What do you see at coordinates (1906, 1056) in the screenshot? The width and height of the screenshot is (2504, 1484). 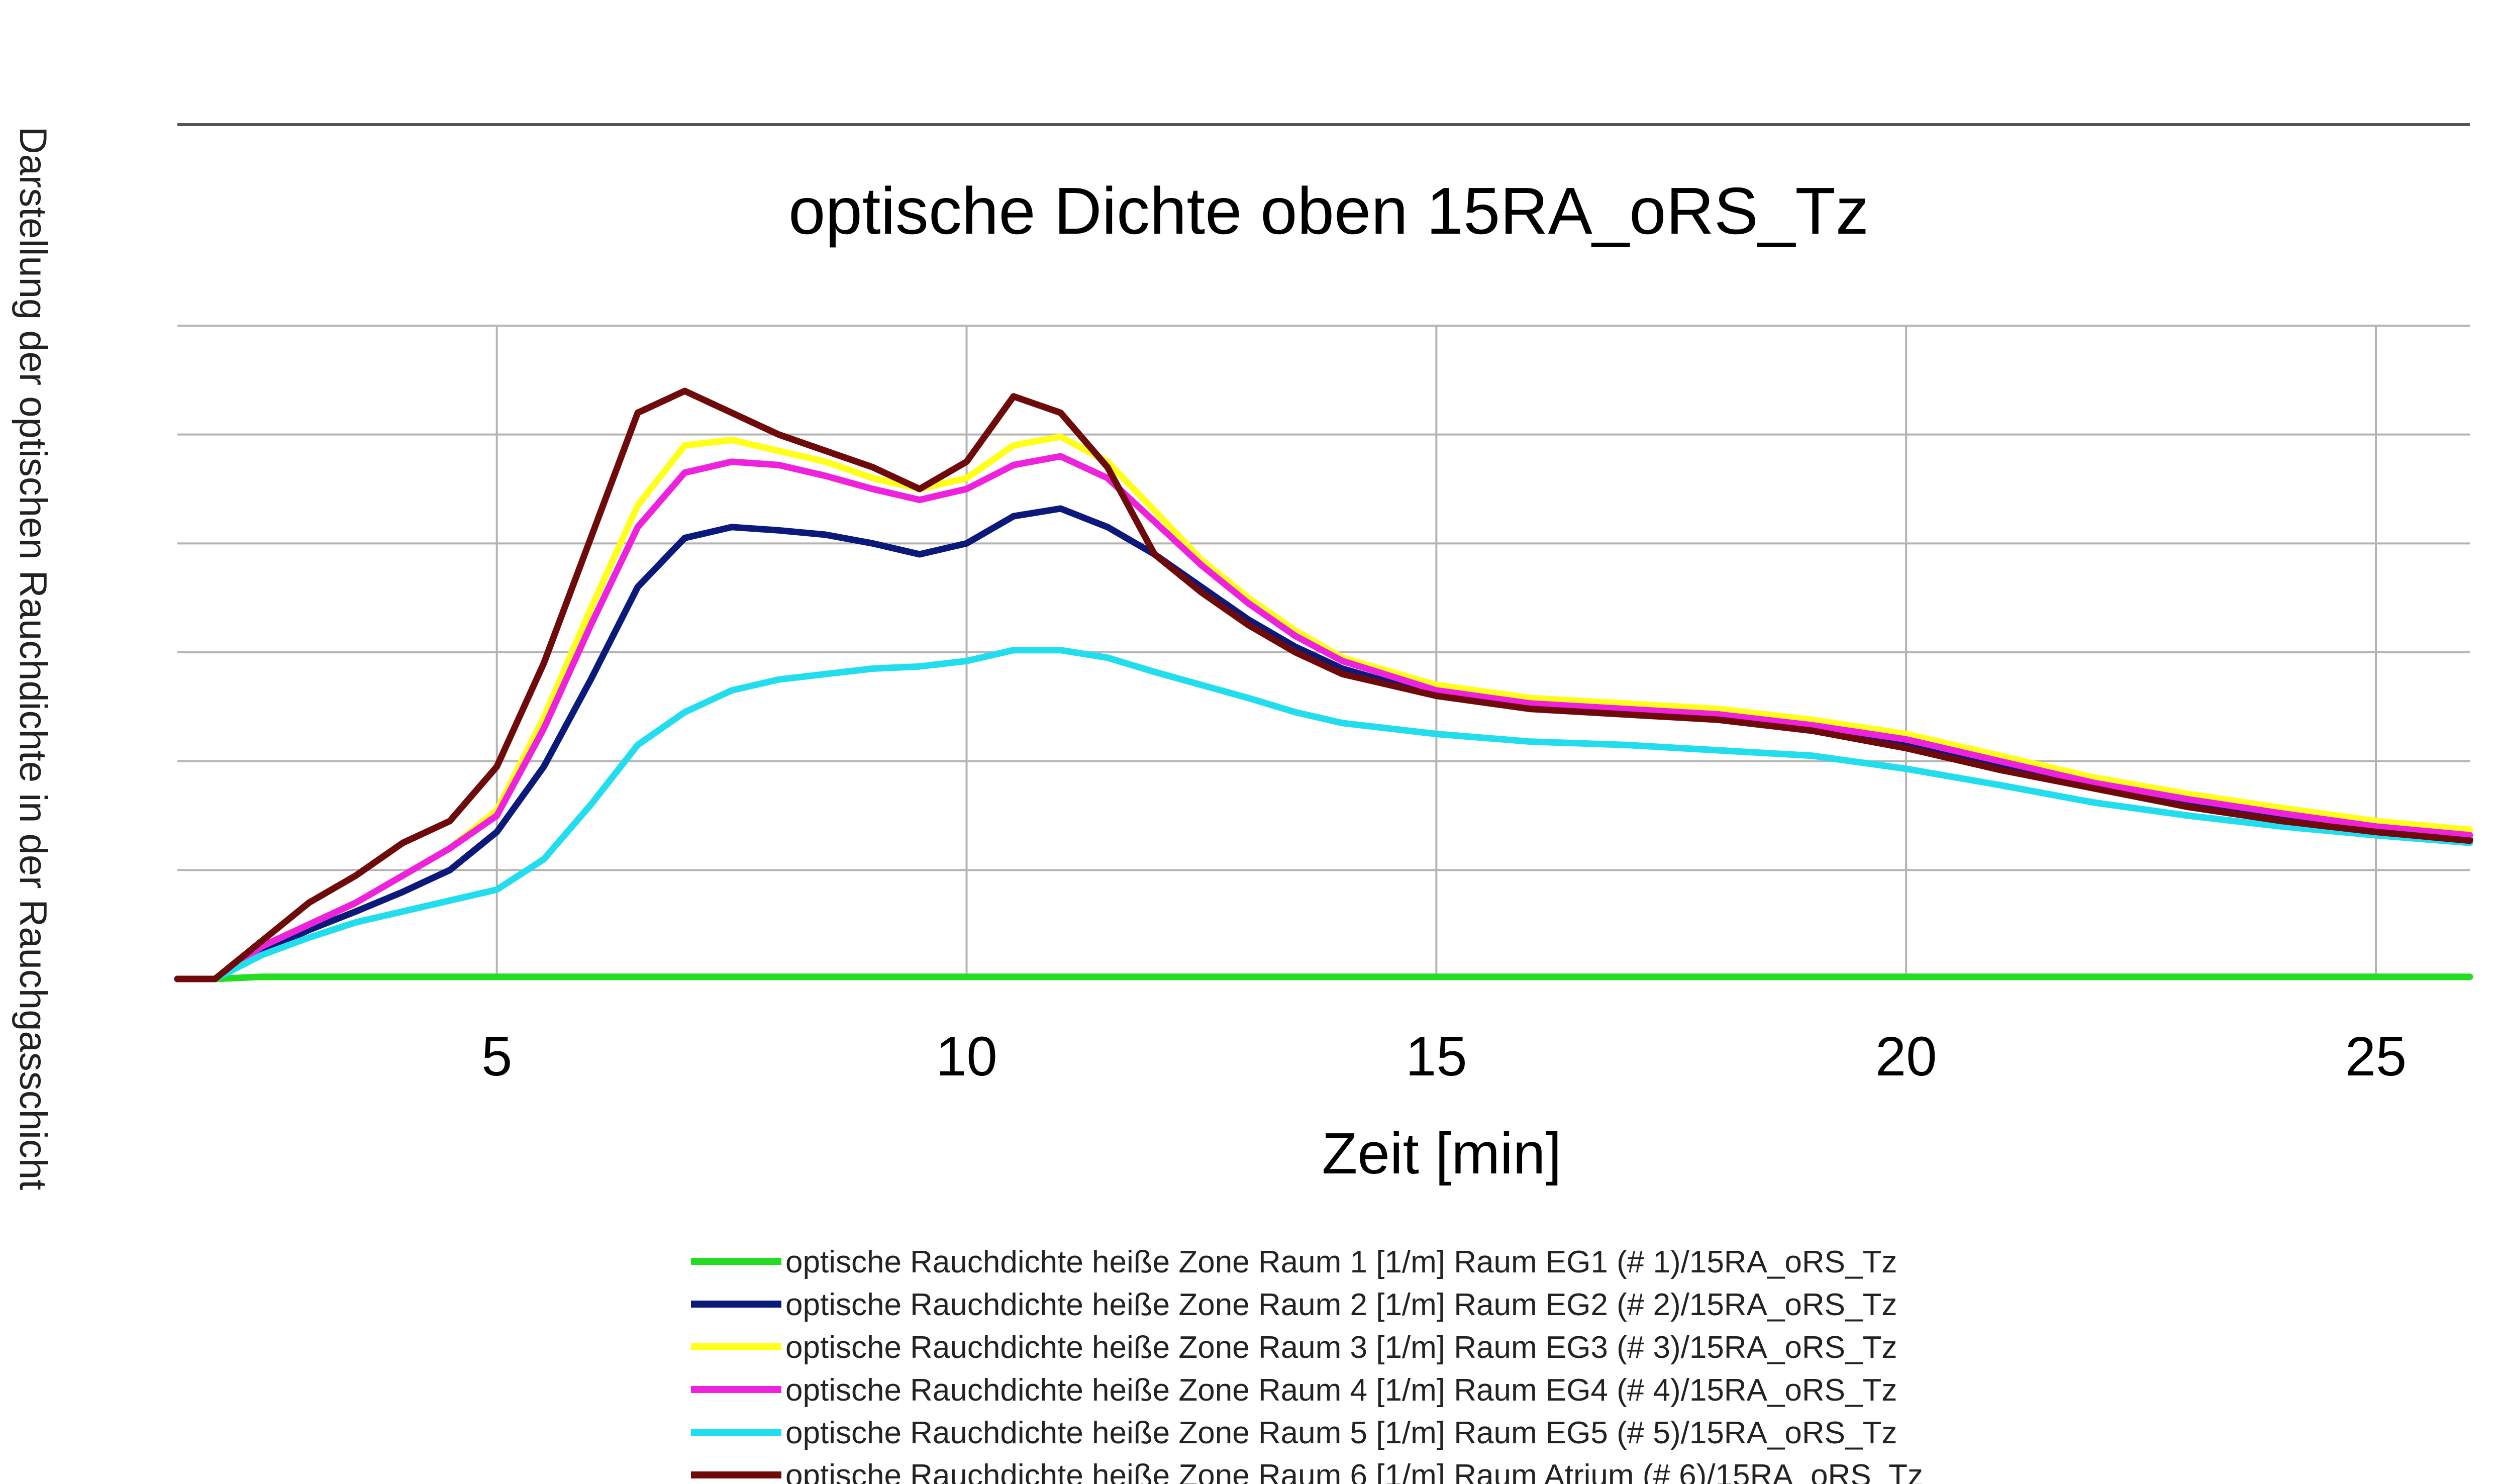 I see `x-tick-label: 20` at bounding box center [1906, 1056].